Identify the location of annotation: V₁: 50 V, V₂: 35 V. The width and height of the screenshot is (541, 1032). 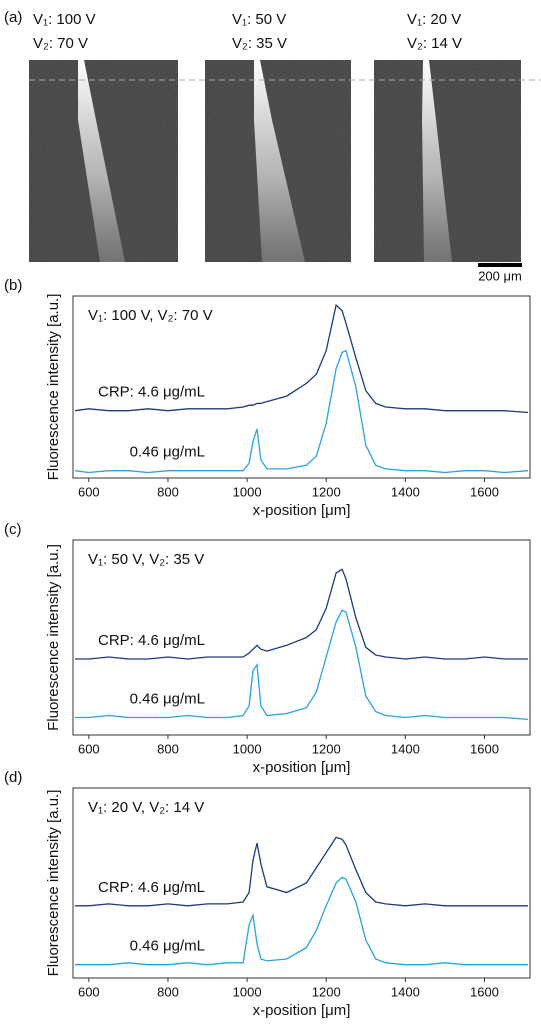
(146, 559).